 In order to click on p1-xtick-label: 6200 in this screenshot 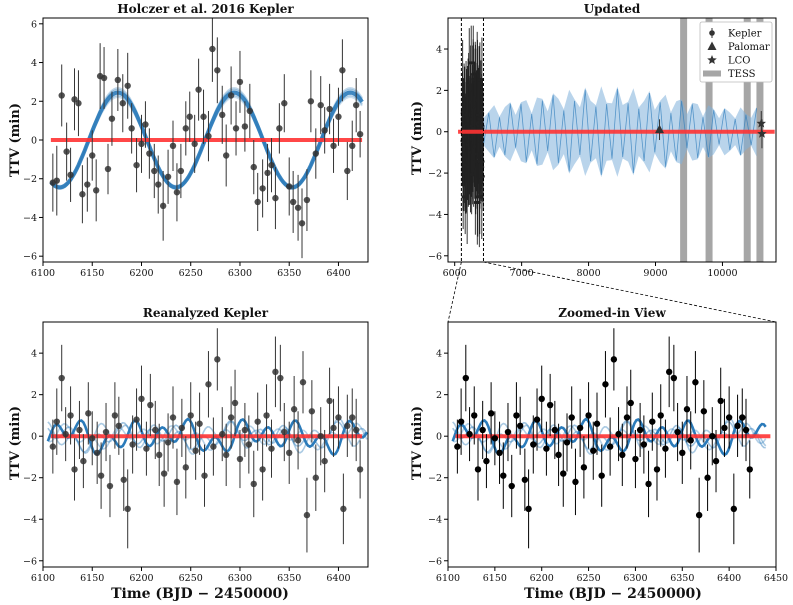, I will do `click(141, 273)`.